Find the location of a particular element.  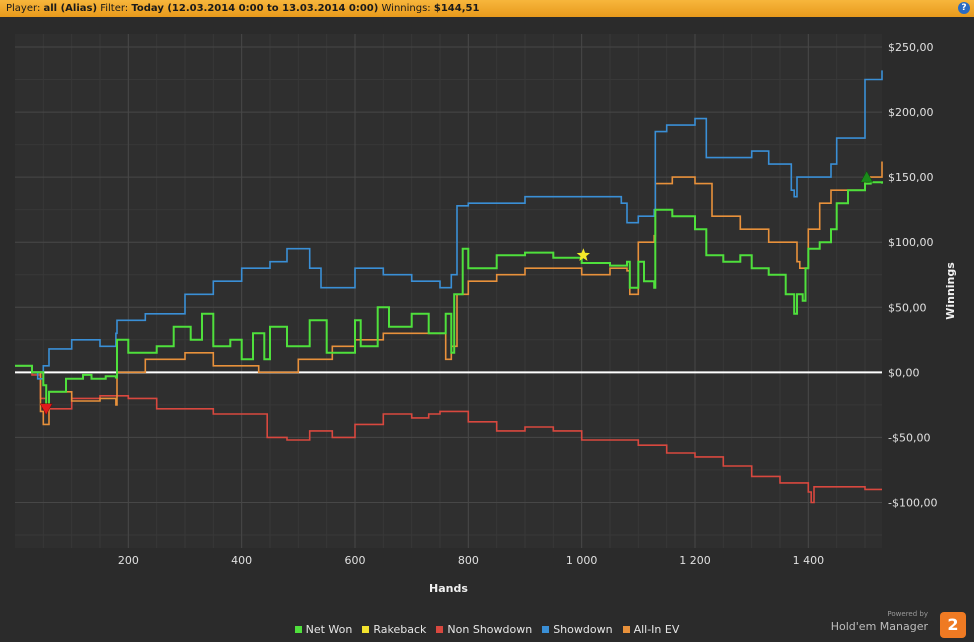

legend-item: Showdown is located at coordinates (577, 629).